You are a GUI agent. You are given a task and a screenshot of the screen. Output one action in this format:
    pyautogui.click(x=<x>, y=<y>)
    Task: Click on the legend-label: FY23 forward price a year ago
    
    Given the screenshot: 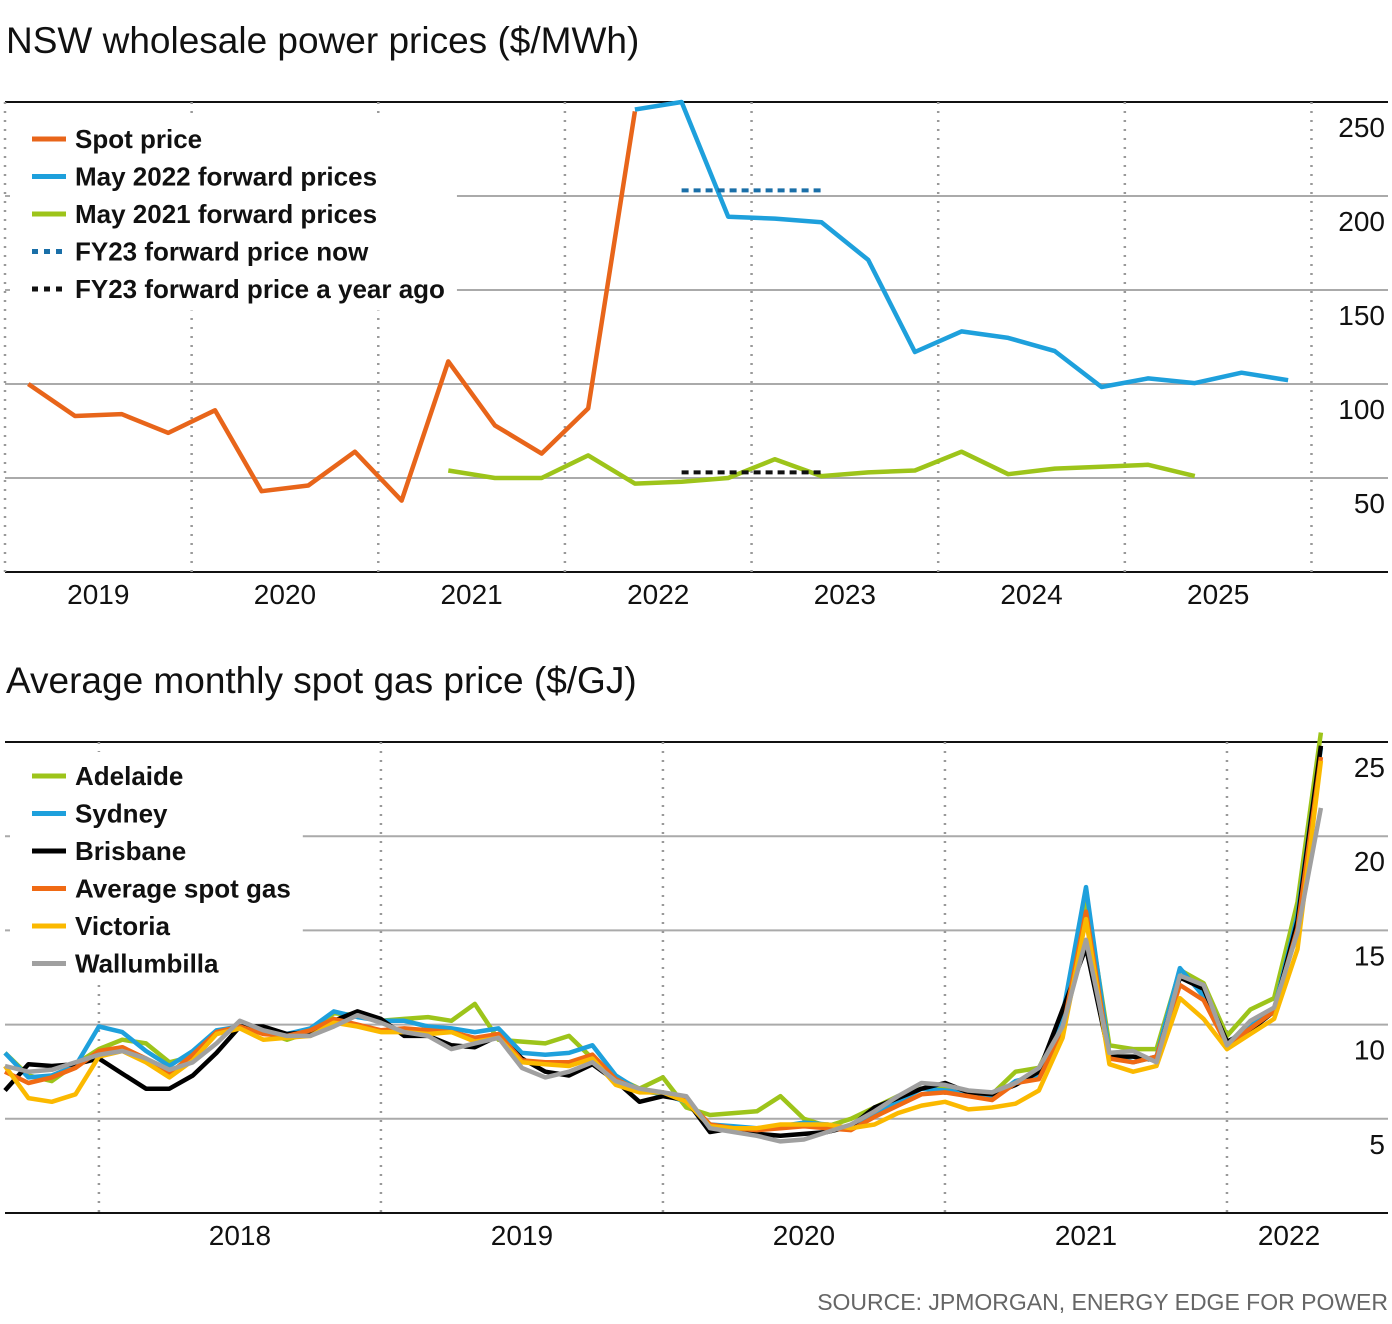 What is the action you would take?
    pyautogui.click(x=260, y=289)
    